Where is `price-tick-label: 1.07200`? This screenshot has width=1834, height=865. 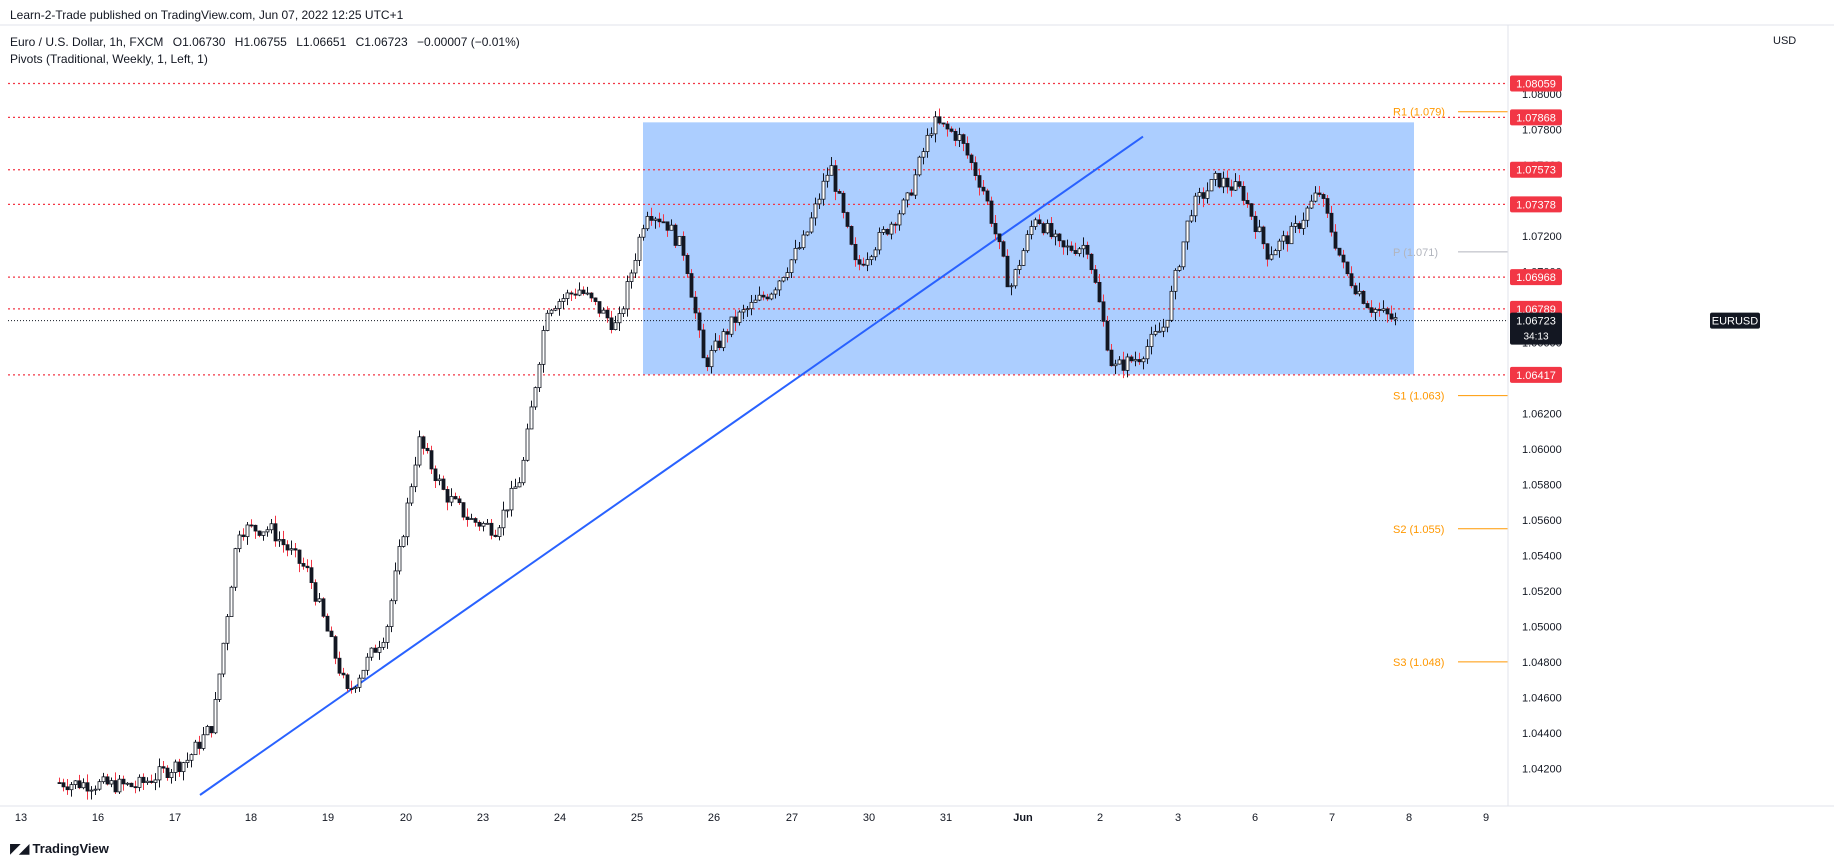 price-tick-label: 1.07200 is located at coordinates (1542, 237).